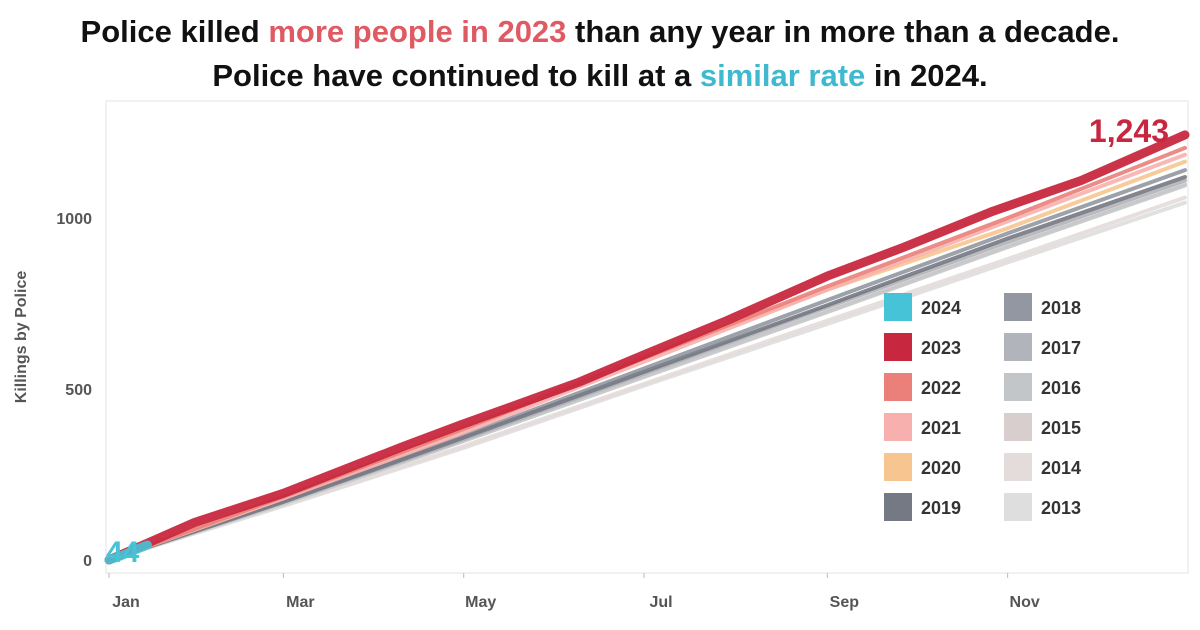 The width and height of the screenshot is (1200, 630). Describe the element at coordinates (123, 552) in the screenshot. I see `annotation-2024: 44` at that location.